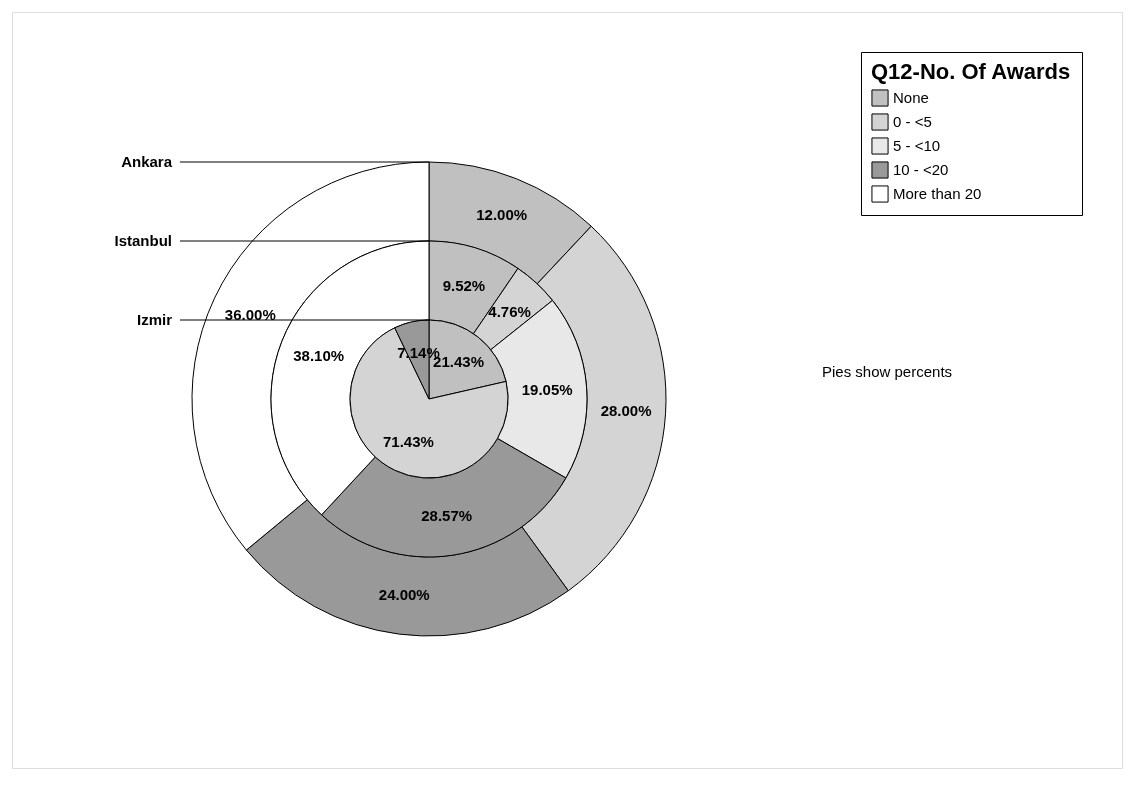 This screenshot has height=790, width=1144. What do you see at coordinates (912, 121) in the screenshot?
I see `legend-label: 0 - <5` at bounding box center [912, 121].